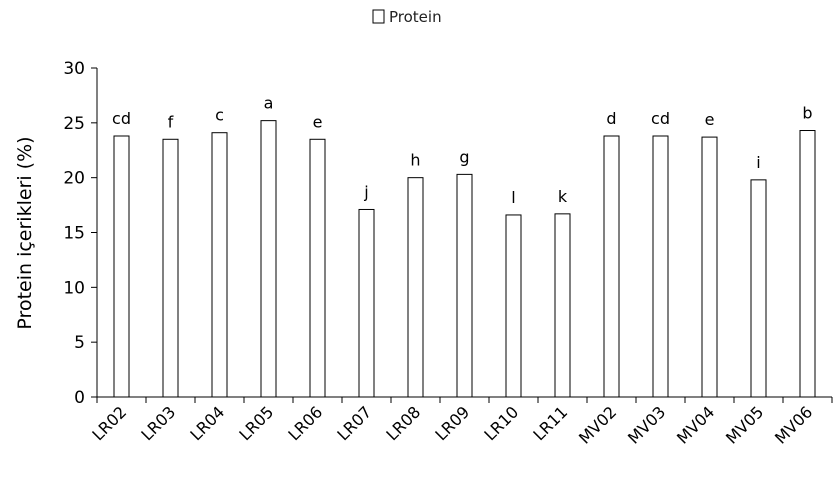 This screenshot has width=838, height=477. I want to click on bar-lr03, so click(170, 268).